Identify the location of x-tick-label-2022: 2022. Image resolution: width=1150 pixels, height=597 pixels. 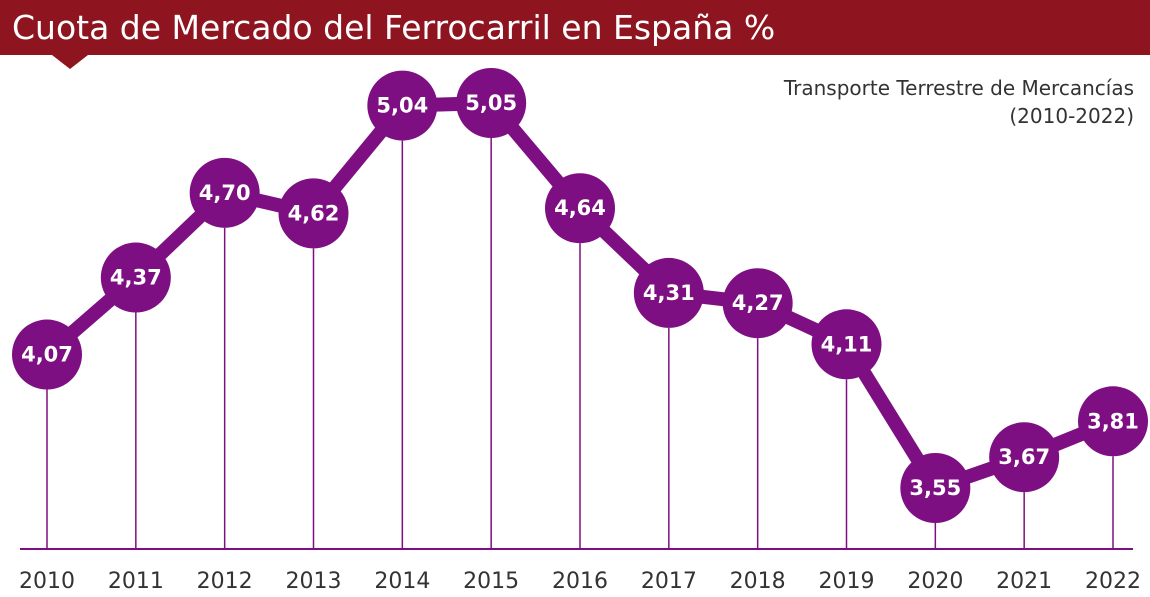
(1113, 581).